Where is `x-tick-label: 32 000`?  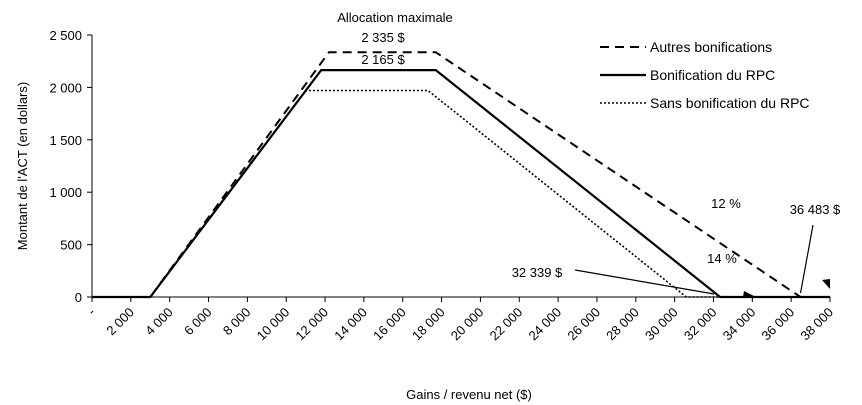 x-tick-label: 32 000 is located at coordinates (700, 324).